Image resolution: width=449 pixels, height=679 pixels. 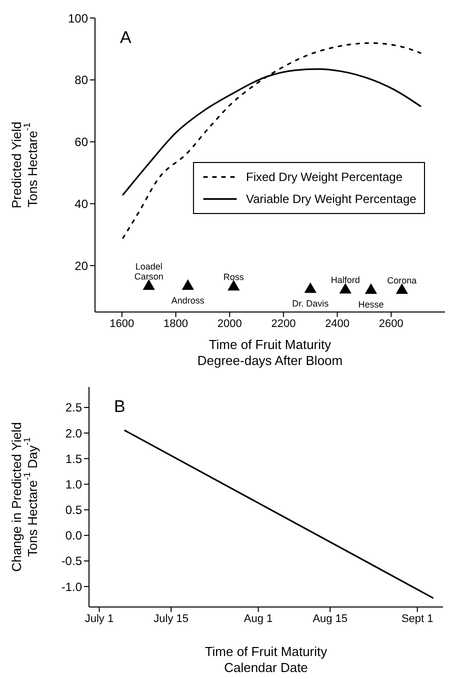 What do you see at coordinates (126, 38) in the screenshot?
I see `annotation: A` at bounding box center [126, 38].